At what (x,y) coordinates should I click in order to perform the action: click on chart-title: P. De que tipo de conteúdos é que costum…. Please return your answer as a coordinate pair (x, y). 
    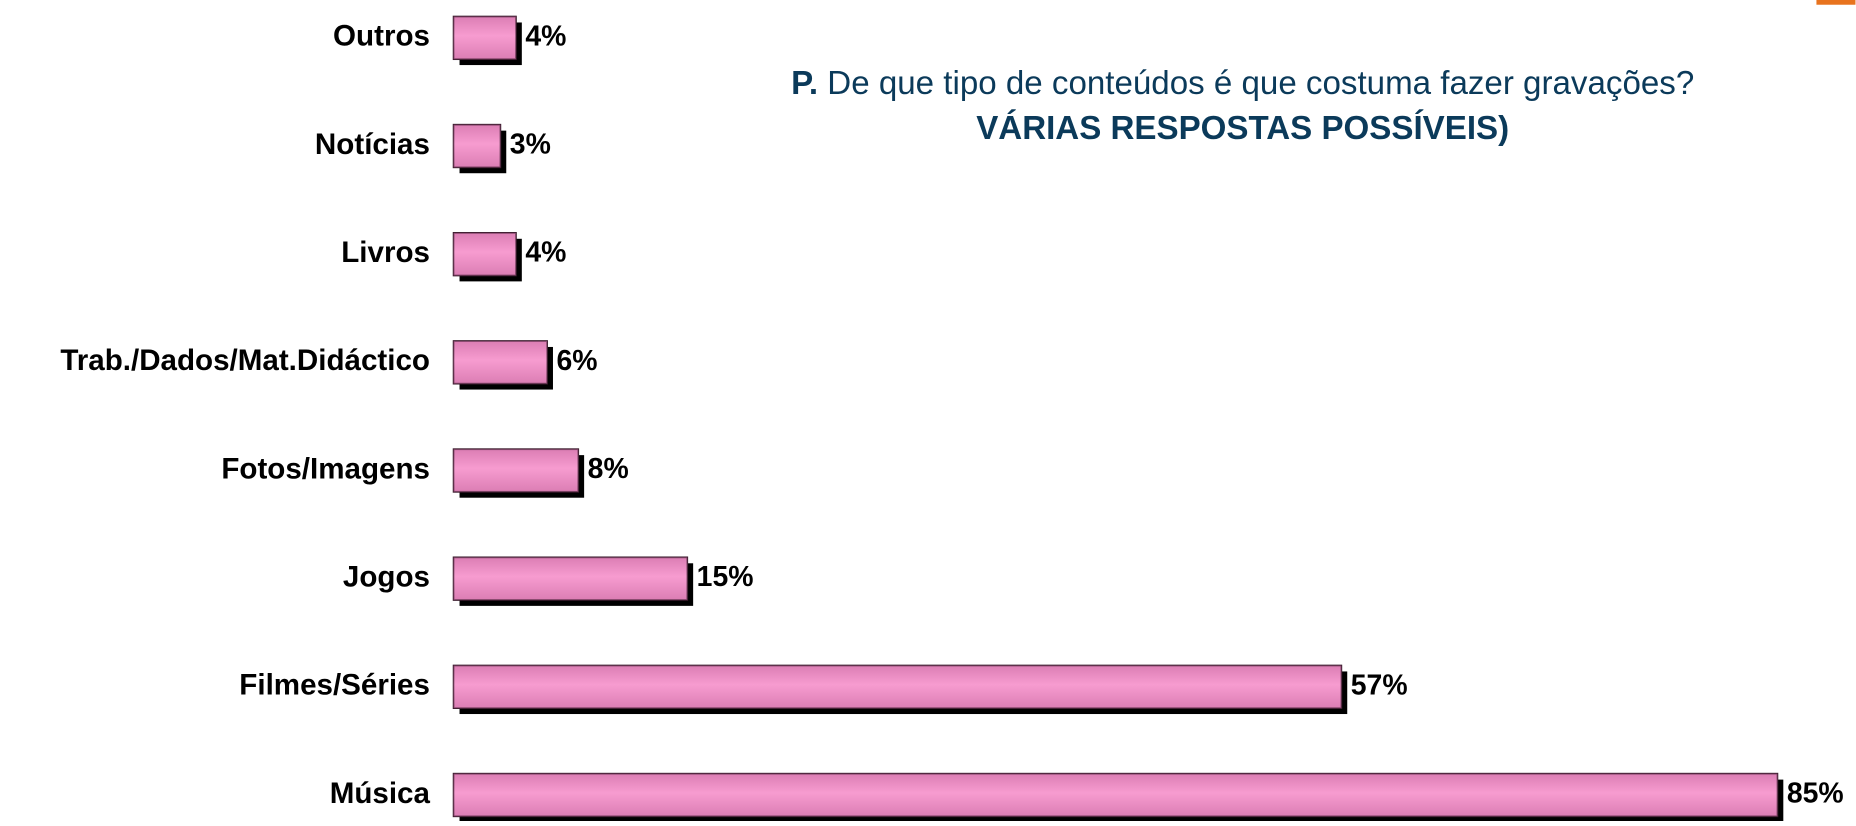
    Looking at the image, I should click on (1242, 83).